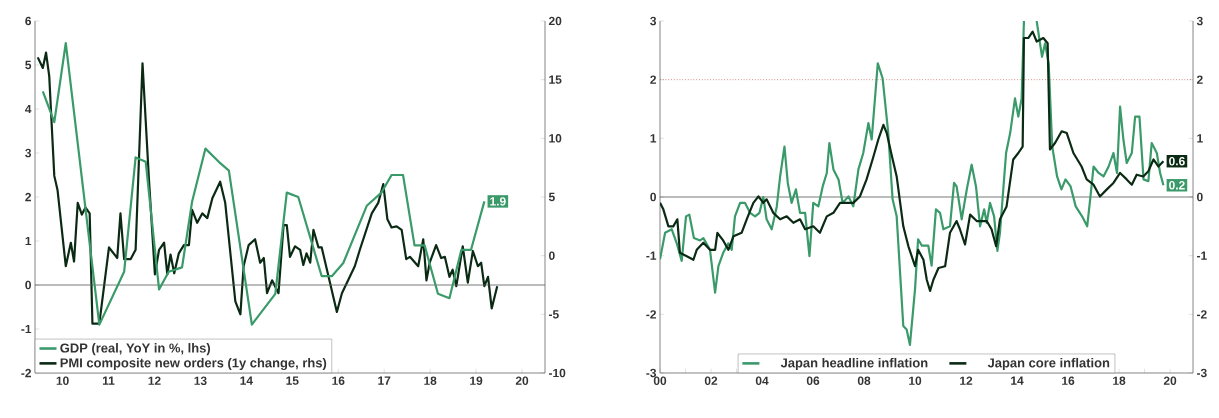 Image resolution: width=1219 pixels, height=418 pixels. What do you see at coordinates (653, 138) in the screenshot?
I see `y2-tick-label: 1` at bounding box center [653, 138].